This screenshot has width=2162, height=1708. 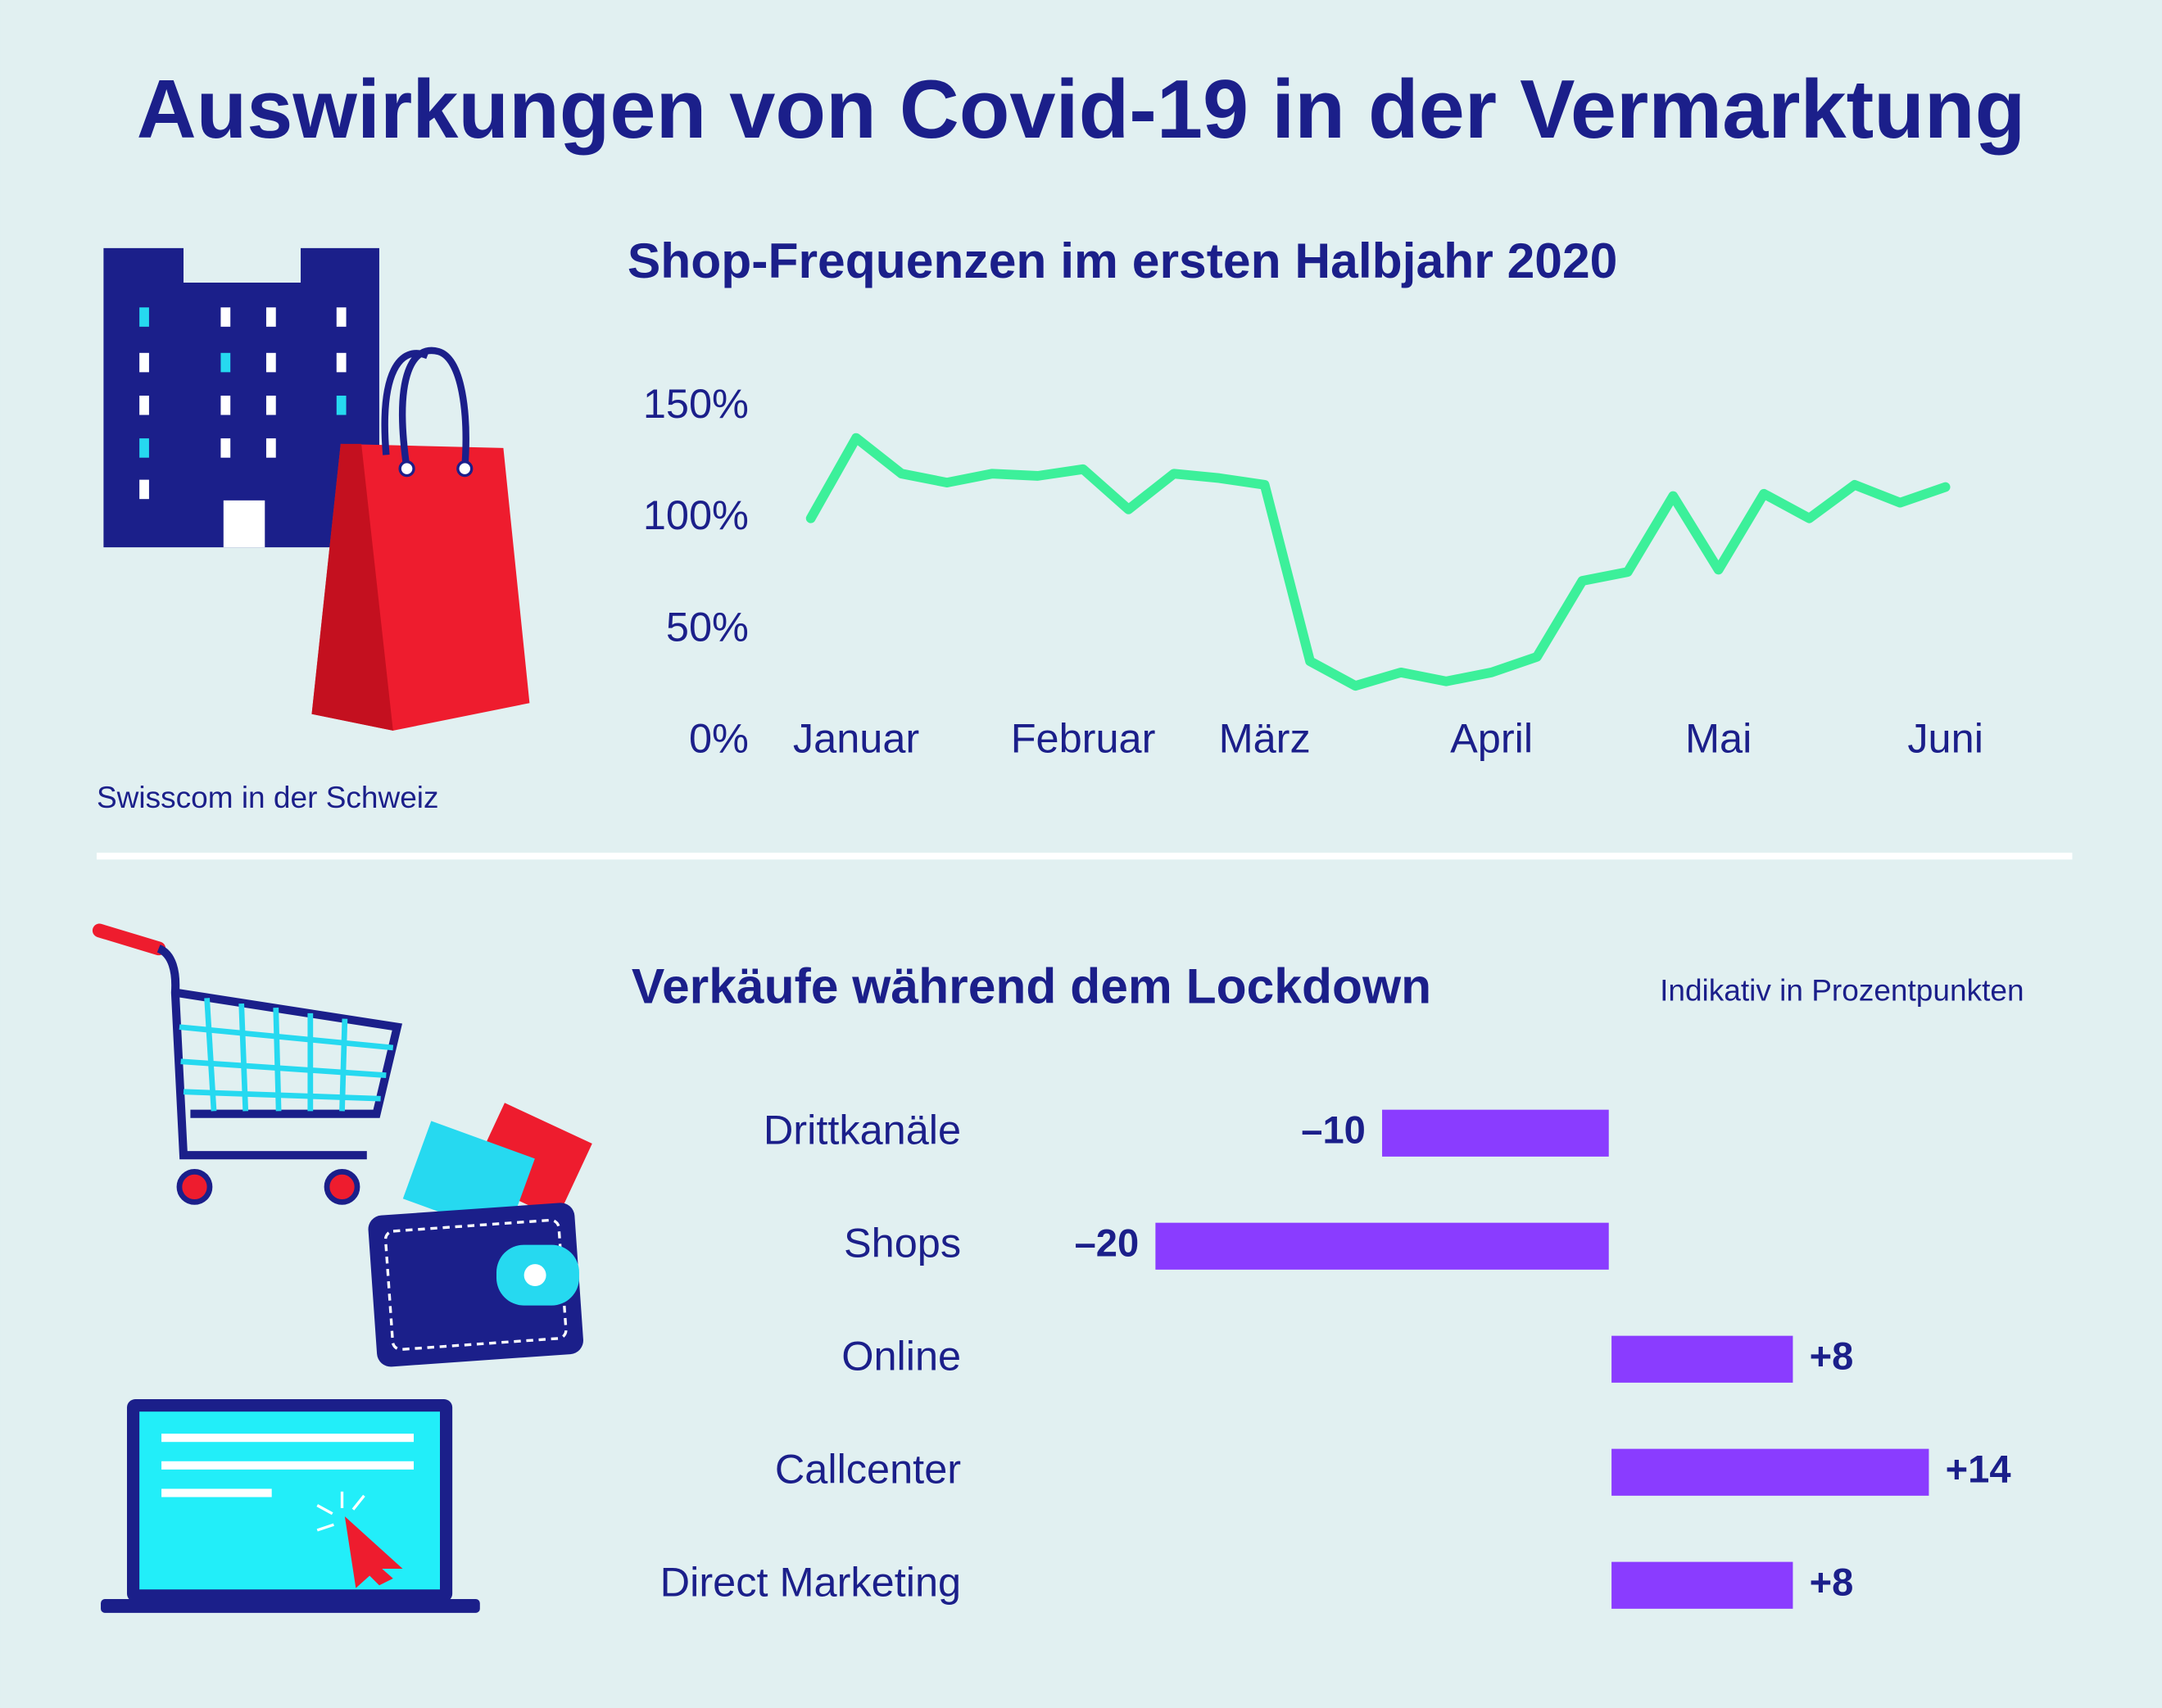 What do you see at coordinates (696, 404) in the screenshot?
I see `y-tick-label: 150%` at bounding box center [696, 404].